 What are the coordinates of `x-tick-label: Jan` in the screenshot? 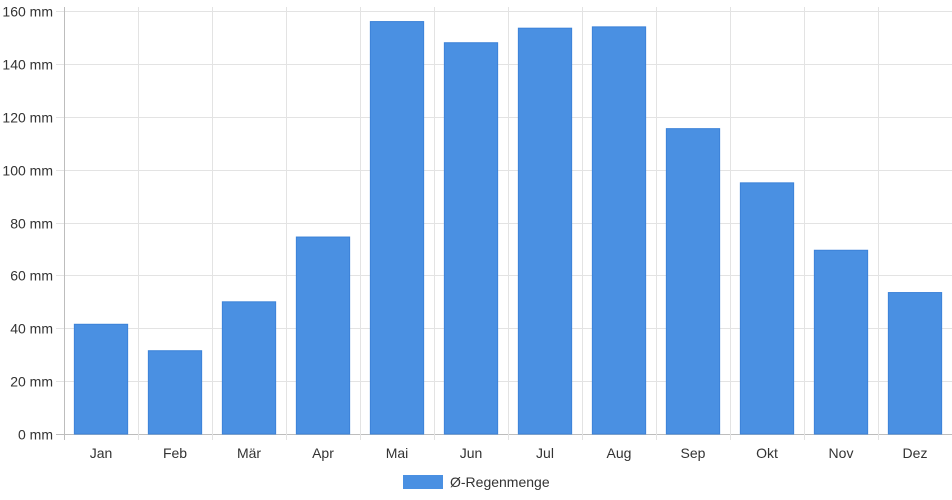 It's located at (101, 453).